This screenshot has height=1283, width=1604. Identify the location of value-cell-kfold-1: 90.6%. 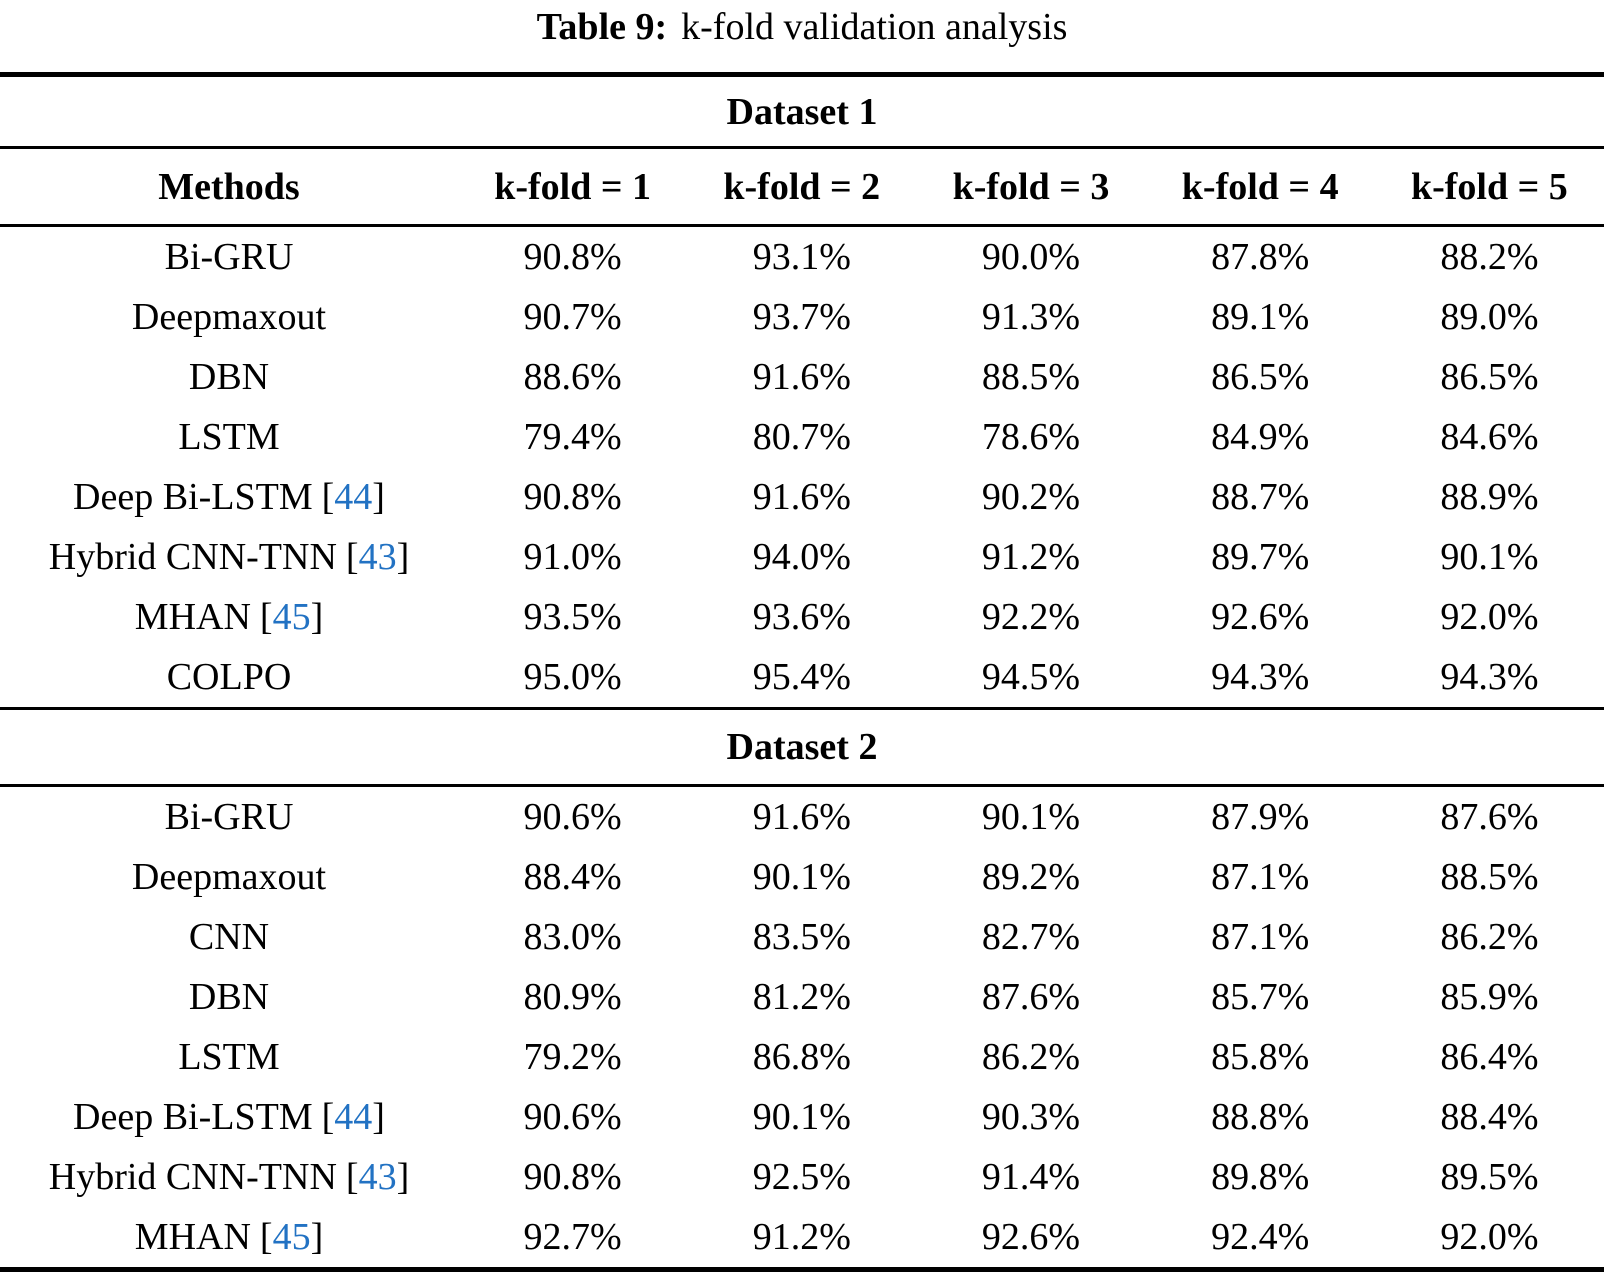
(572, 1117).